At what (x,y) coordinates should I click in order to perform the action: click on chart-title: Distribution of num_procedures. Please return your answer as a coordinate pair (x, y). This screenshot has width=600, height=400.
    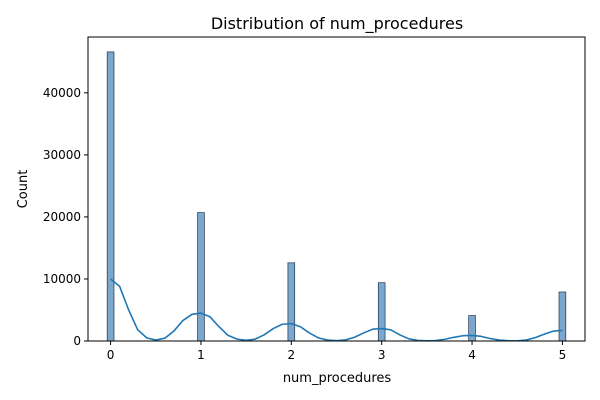
    Looking at the image, I should click on (337, 24).